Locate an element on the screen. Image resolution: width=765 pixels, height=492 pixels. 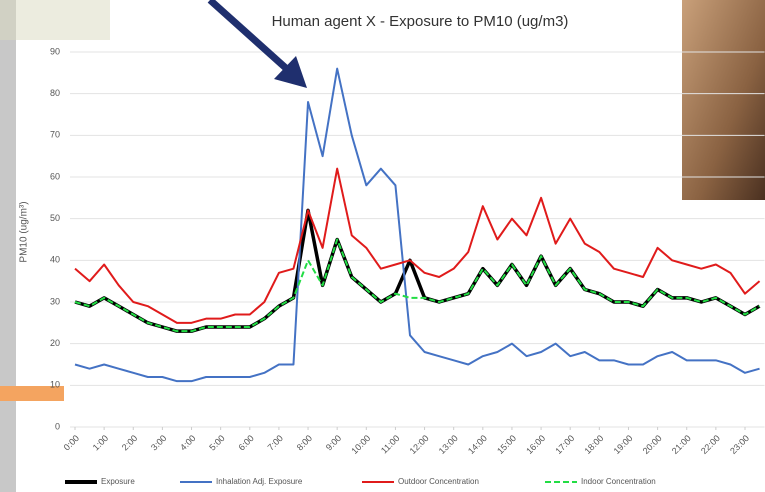
legend-label: Outdoor Concentration is located at coordinates (438, 481).